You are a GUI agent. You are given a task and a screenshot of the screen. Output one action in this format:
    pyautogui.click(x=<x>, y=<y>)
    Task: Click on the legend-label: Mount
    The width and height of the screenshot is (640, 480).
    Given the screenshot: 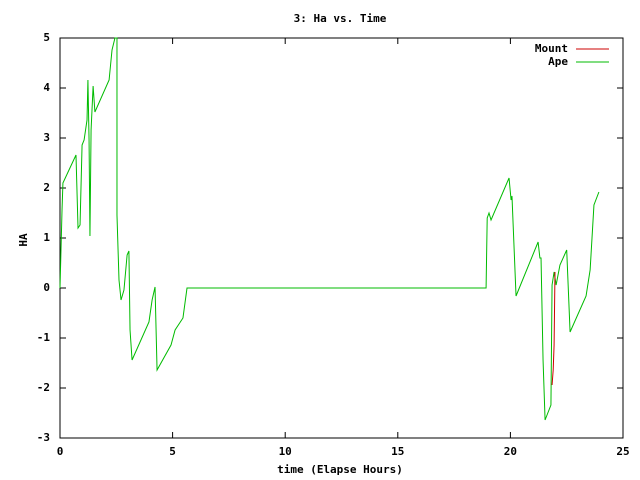 What is the action you would take?
    pyautogui.click(x=551, y=48)
    